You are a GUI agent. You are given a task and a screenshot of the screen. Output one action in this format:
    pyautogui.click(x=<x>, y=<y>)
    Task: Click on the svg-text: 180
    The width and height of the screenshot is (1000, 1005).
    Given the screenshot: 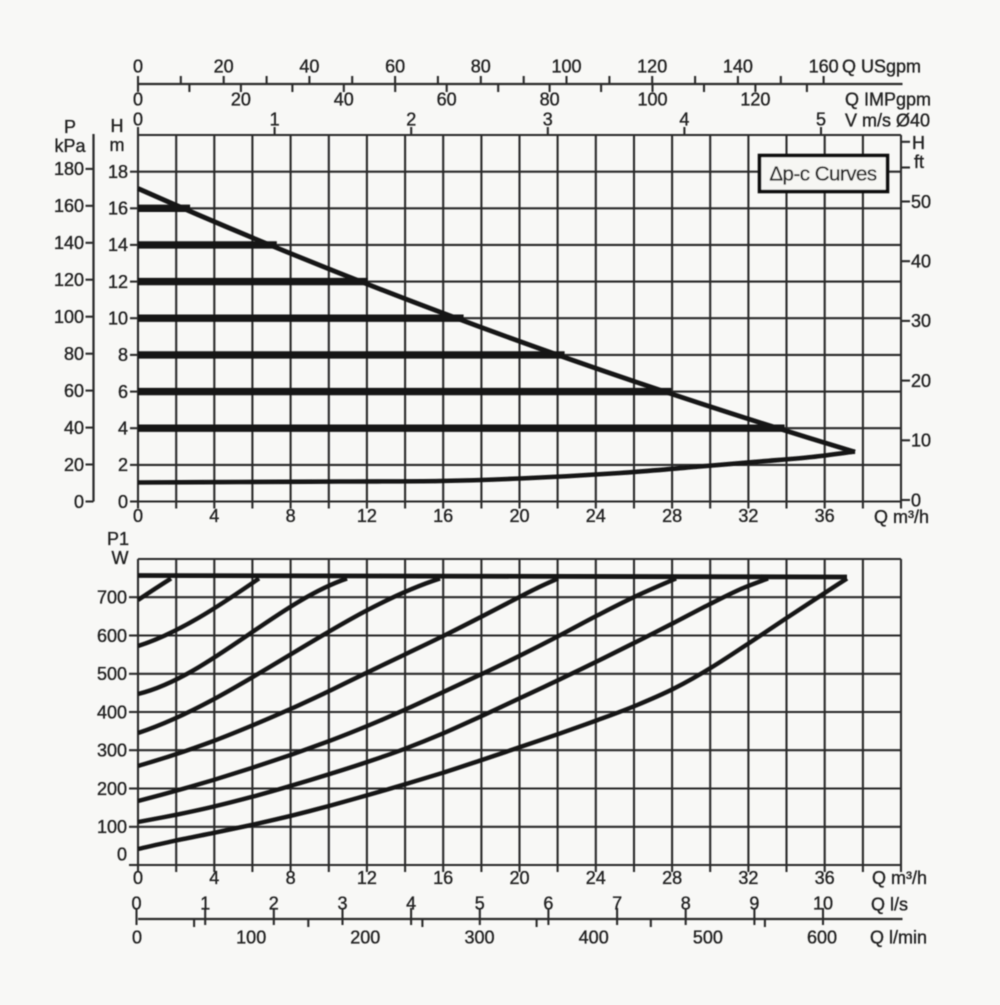 What is the action you would take?
    pyautogui.click(x=69, y=169)
    